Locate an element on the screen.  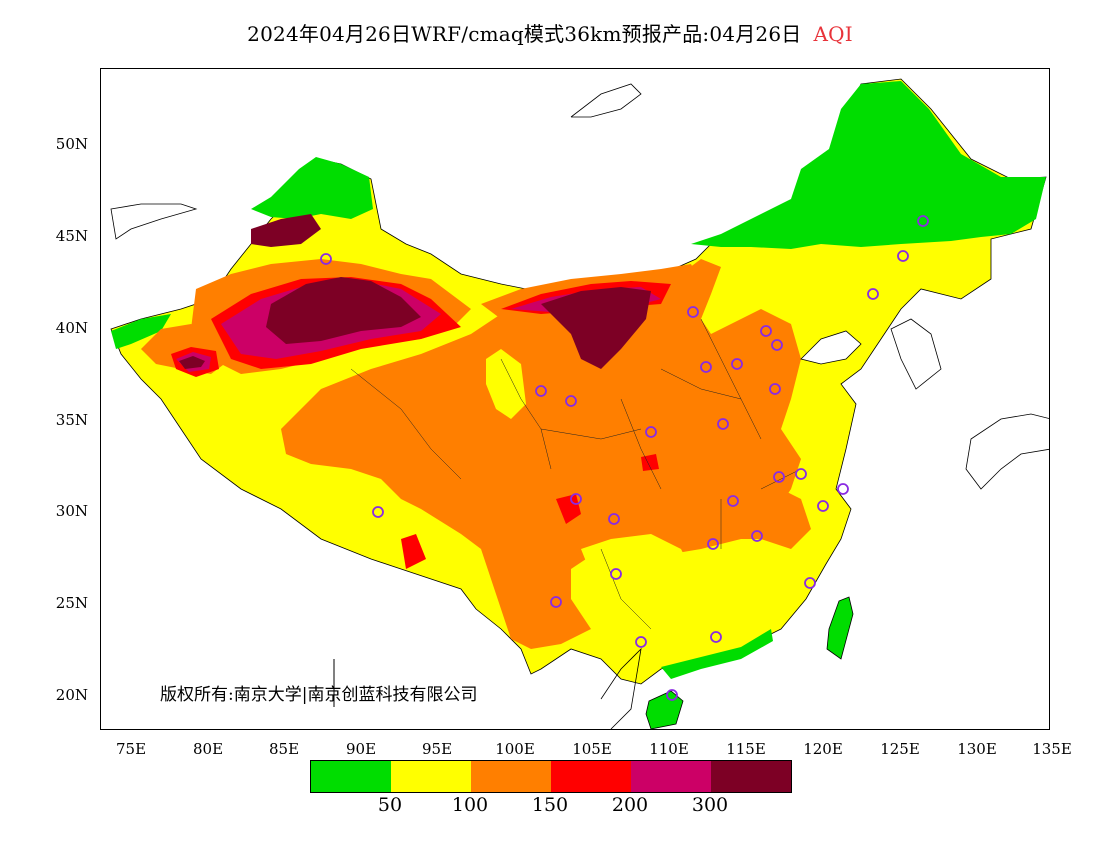
y-tick-label: 25N is located at coordinates (71, 603).